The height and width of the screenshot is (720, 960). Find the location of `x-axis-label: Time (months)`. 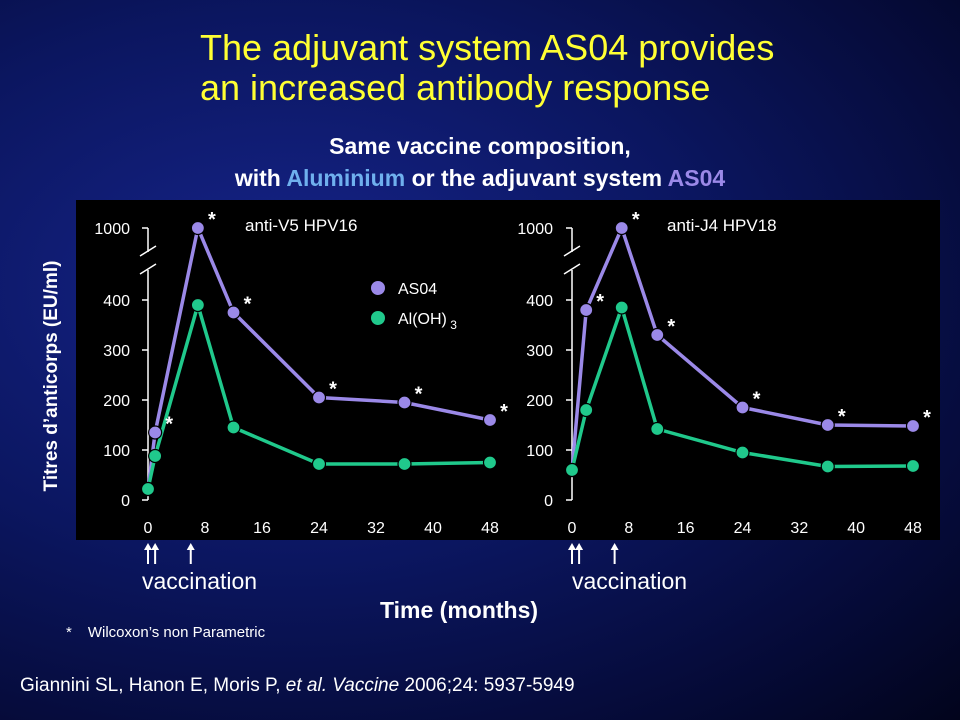

x-axis-label: Time (months) is located at coordinates (459, 610).